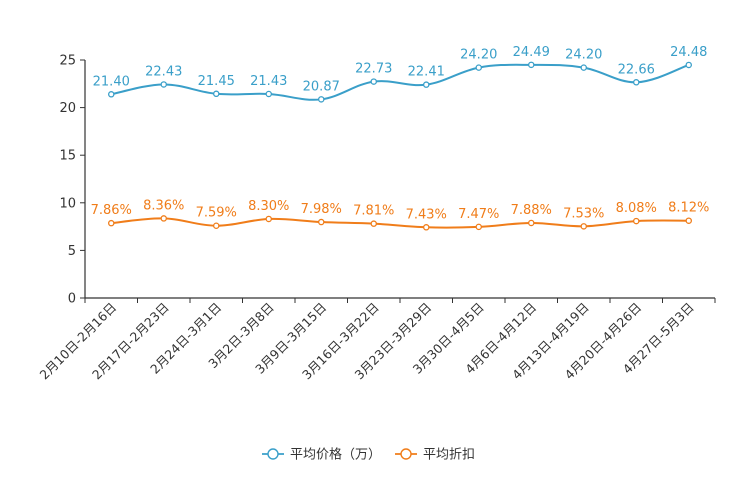 This screenshot has width=744, height=496. What do you see at coordinates (426, 72) in the screenshot?
I see `data-label: 22.41` at bounding box center [426, 72].